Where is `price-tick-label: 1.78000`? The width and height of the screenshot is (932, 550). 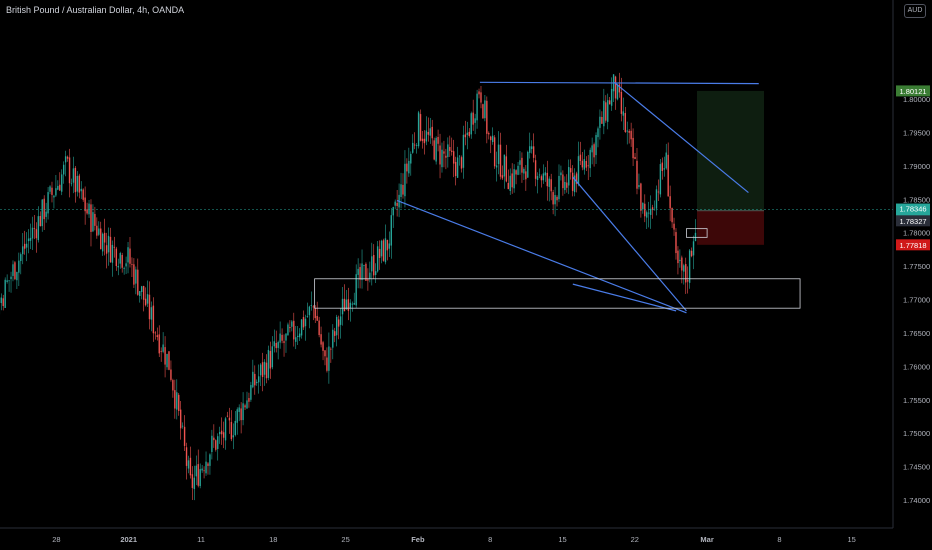
price-tick-label: 1.78000 is located at coordinates (916, 233).